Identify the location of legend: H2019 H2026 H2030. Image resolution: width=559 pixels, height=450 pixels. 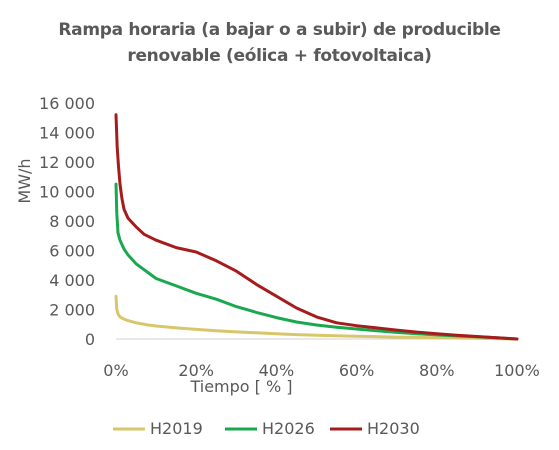
(266, 428).